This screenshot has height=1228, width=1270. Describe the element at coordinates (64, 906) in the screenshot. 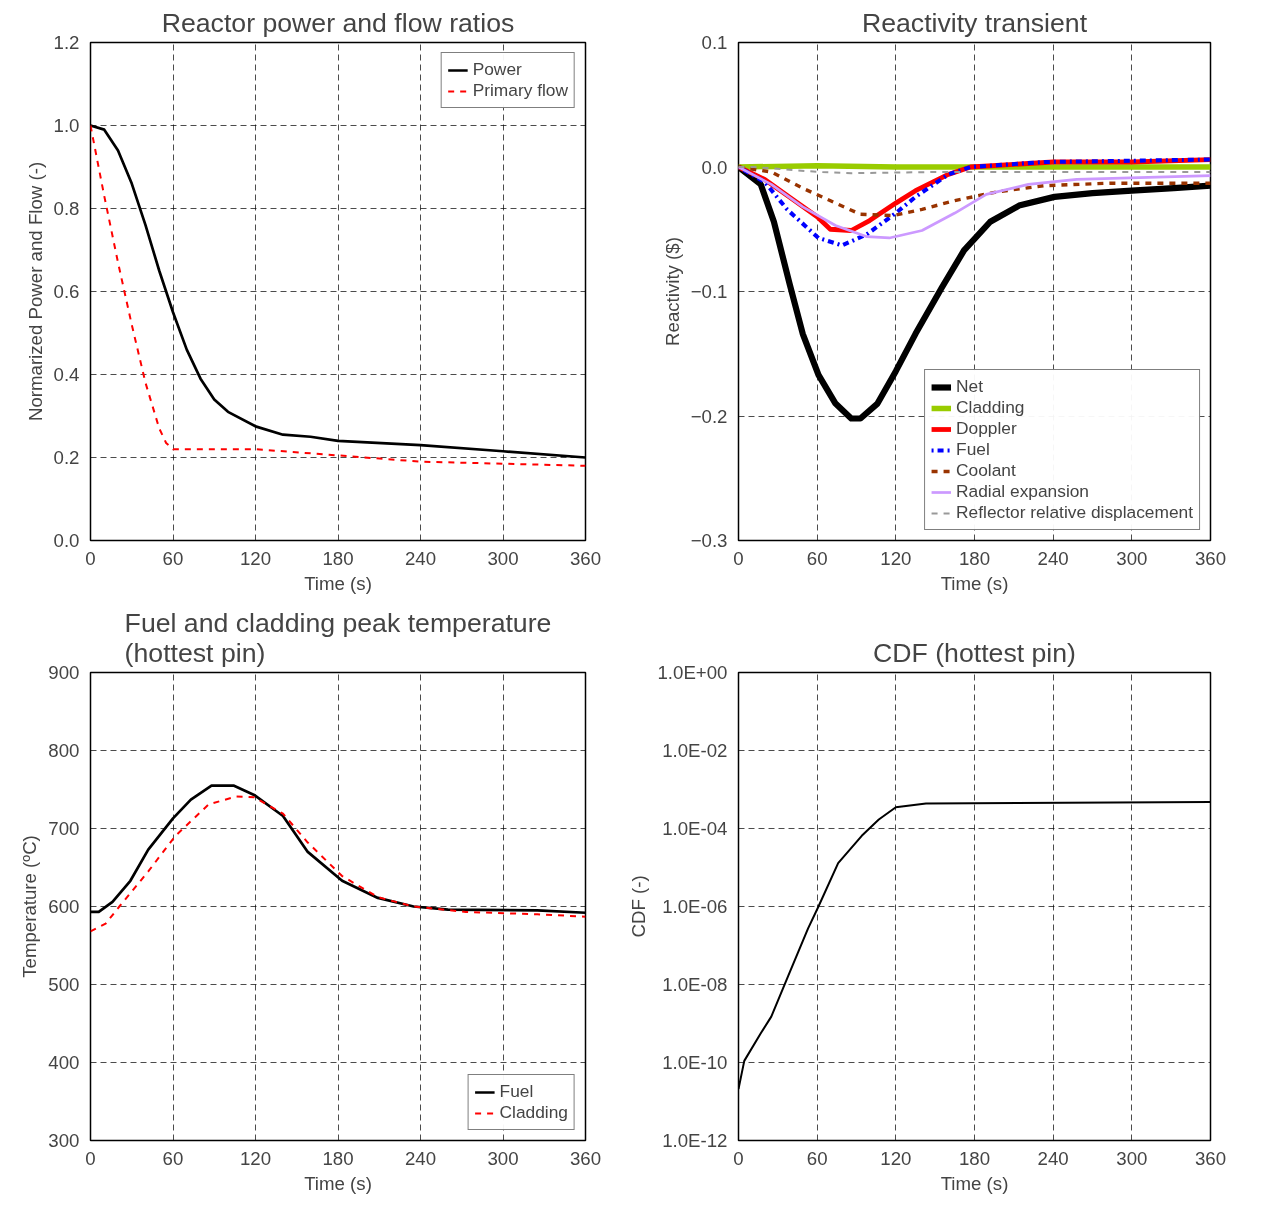

I see `y-tick-label: 600` at that location.